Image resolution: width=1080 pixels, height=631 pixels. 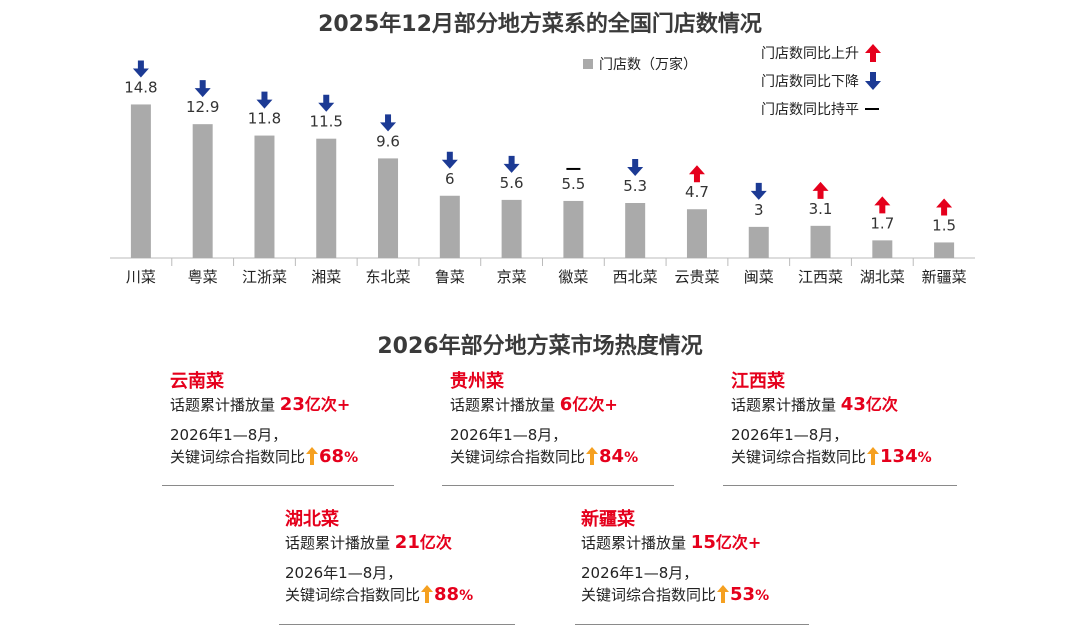 What do you see at coordinates (944, 225) in the screenshot?
I see `bar-value-label: 1.5` at bounding box center [944, 225].